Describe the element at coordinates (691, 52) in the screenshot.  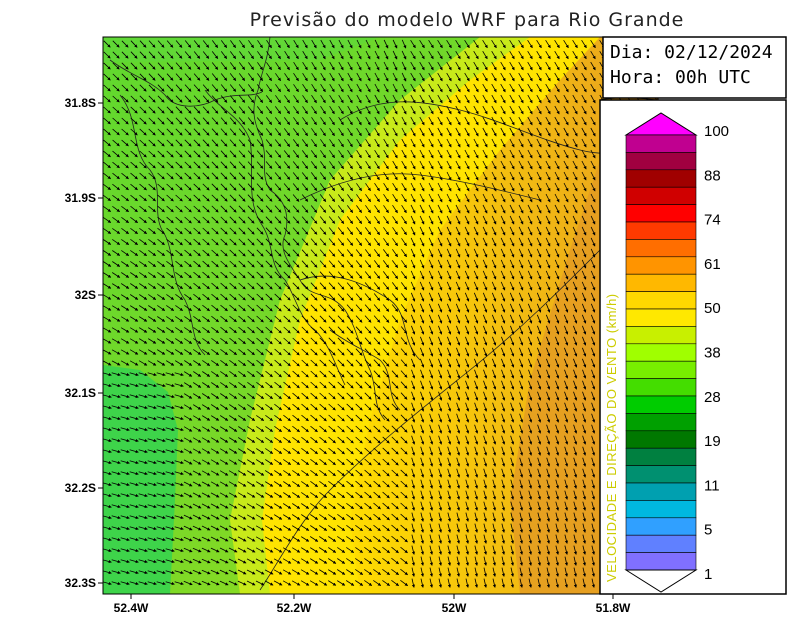
I see `date-label: Dia: 02/12/2024` at that location.